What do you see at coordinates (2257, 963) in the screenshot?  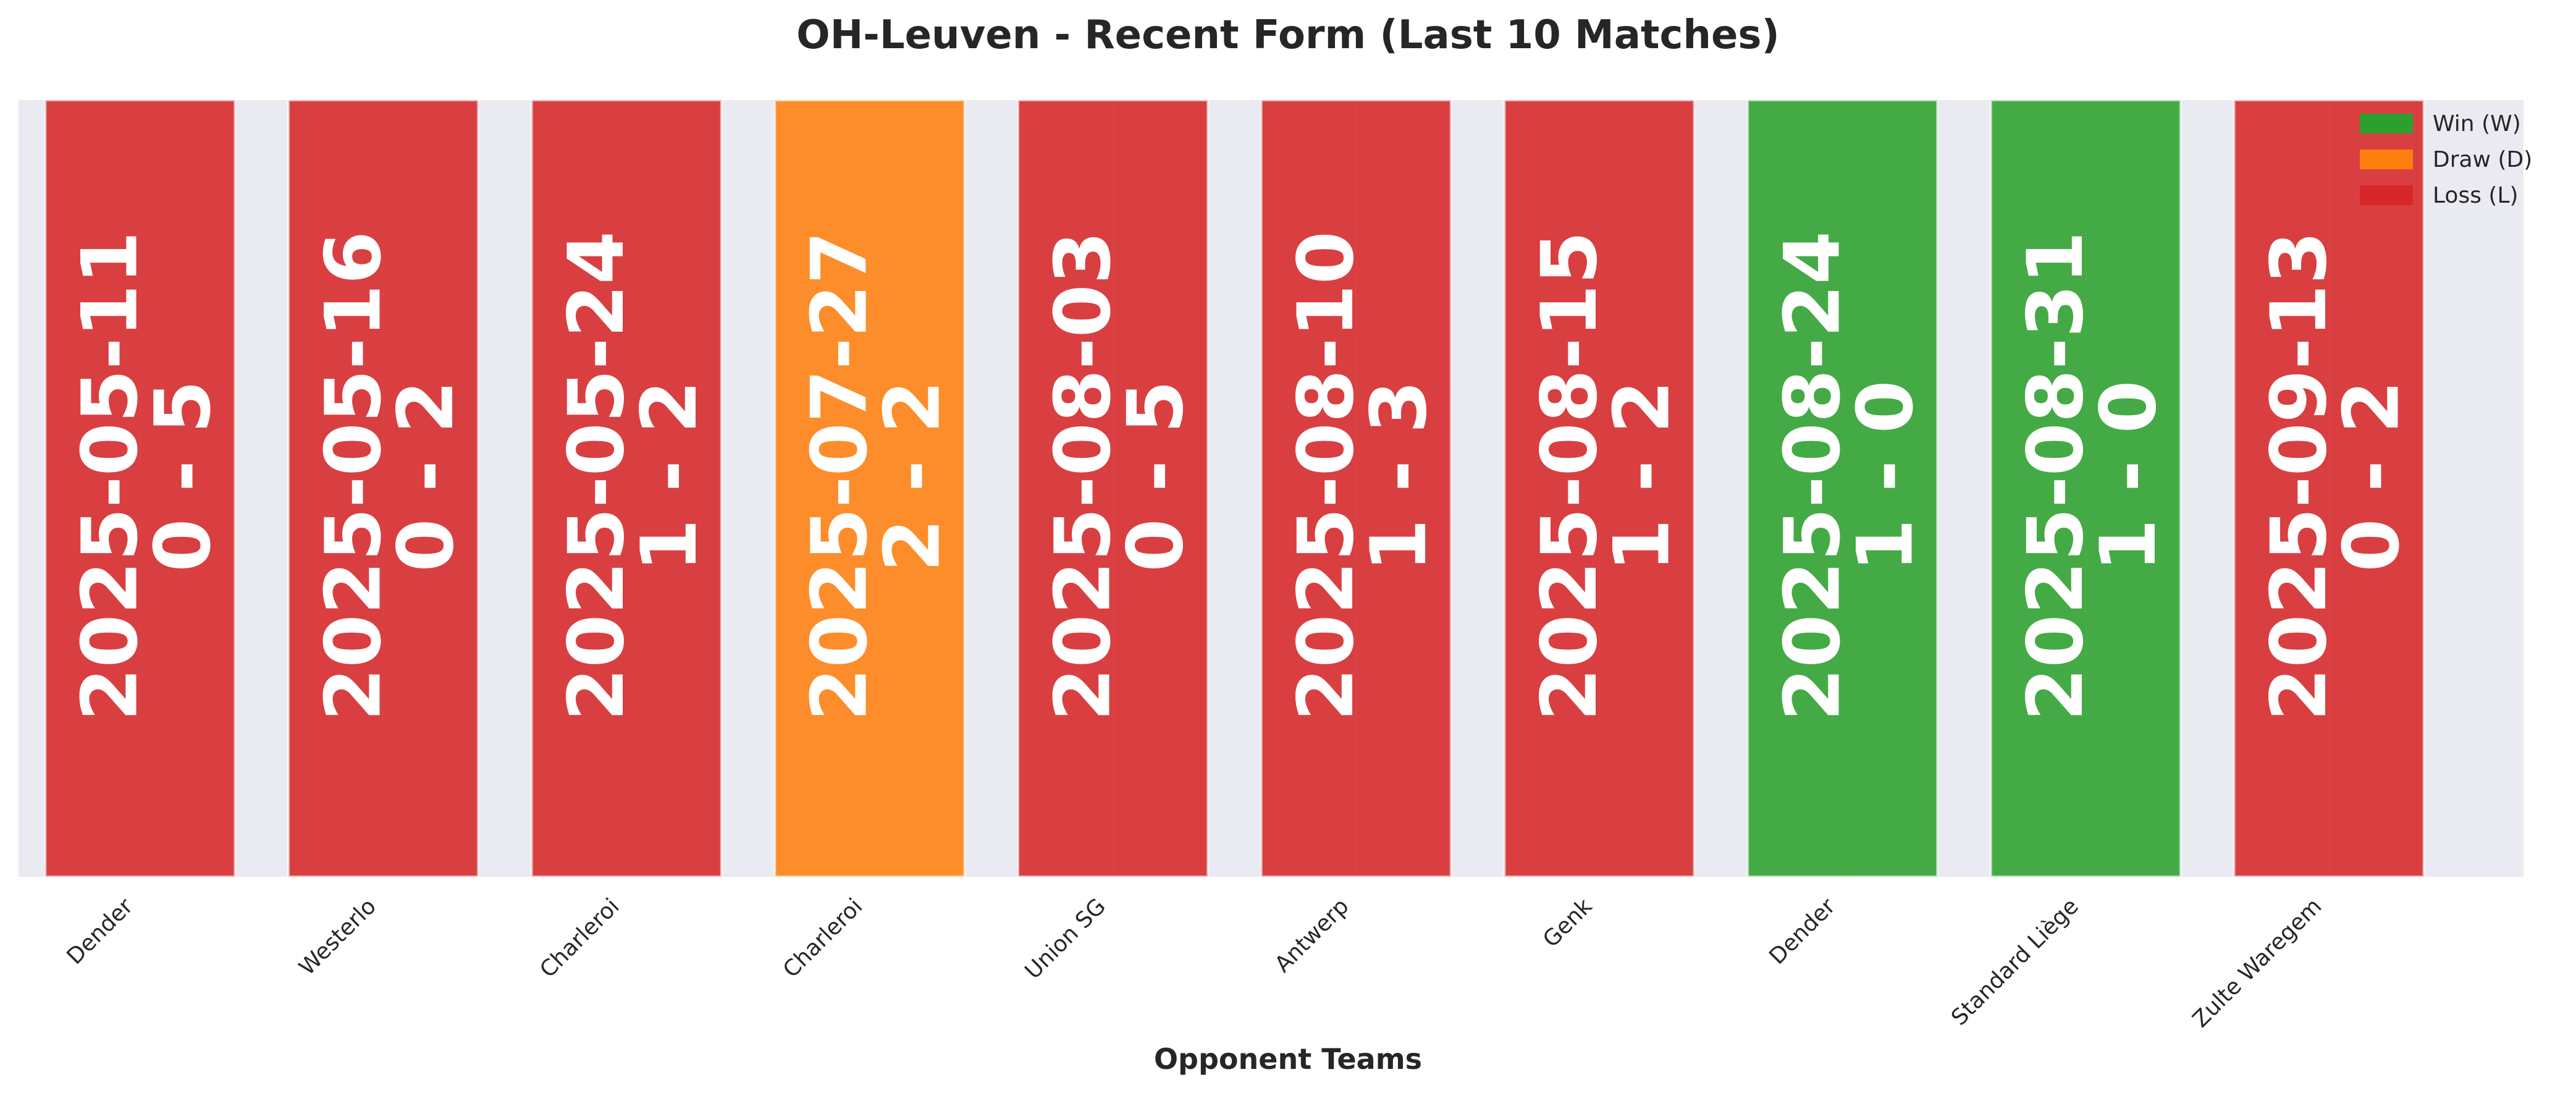 I see `x-tick-label: Zulte Waregem` at bounding box center [2257, 963].